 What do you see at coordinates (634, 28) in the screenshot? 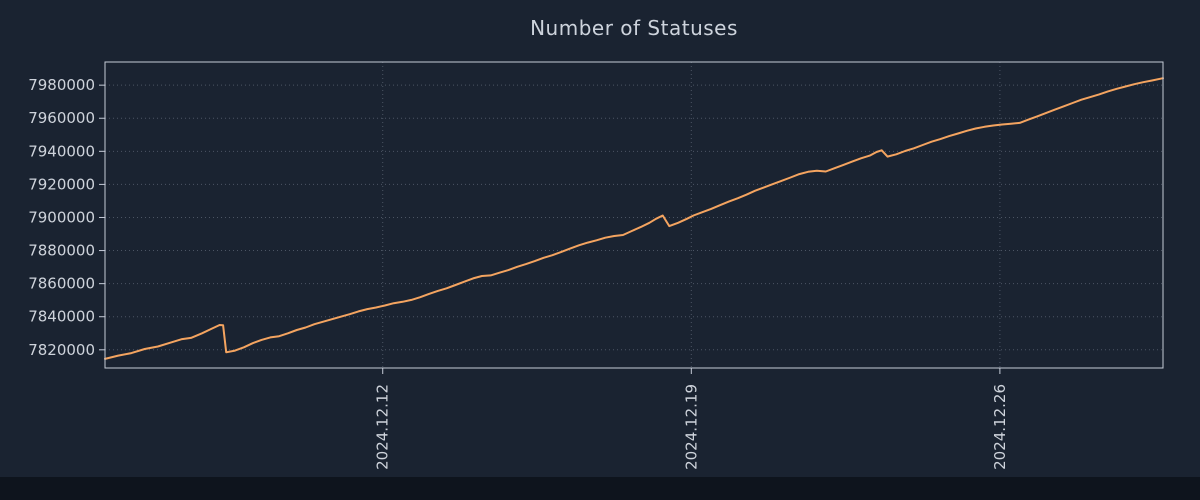
I see `chart-title: Number of Statuses` at bounding box center [634, 28].